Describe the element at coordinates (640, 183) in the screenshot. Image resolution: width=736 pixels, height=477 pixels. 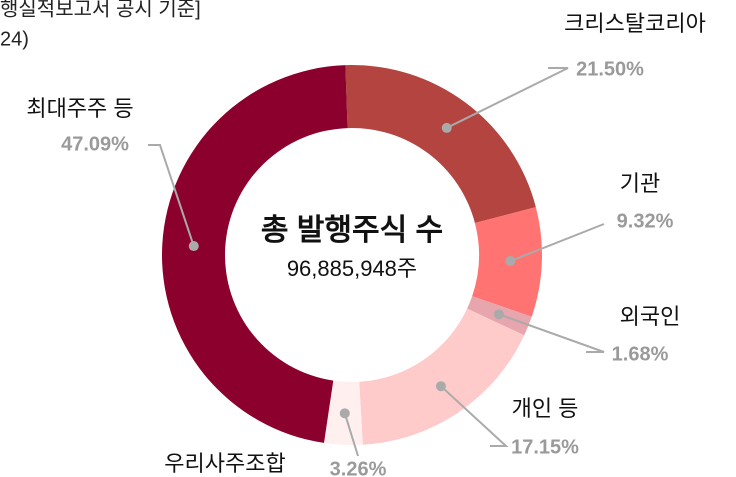
I see `segment-label: 기관` at that location.